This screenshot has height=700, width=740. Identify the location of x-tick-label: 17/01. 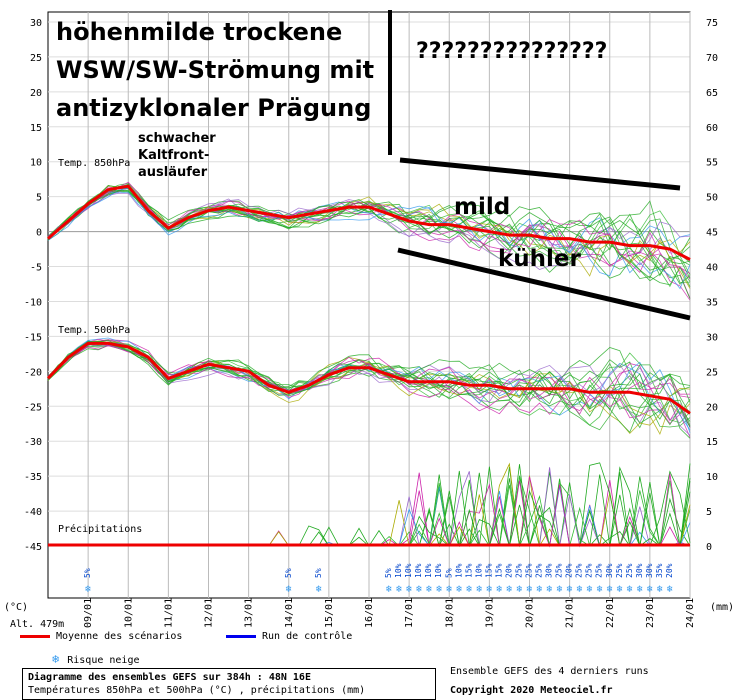
(409, 613).